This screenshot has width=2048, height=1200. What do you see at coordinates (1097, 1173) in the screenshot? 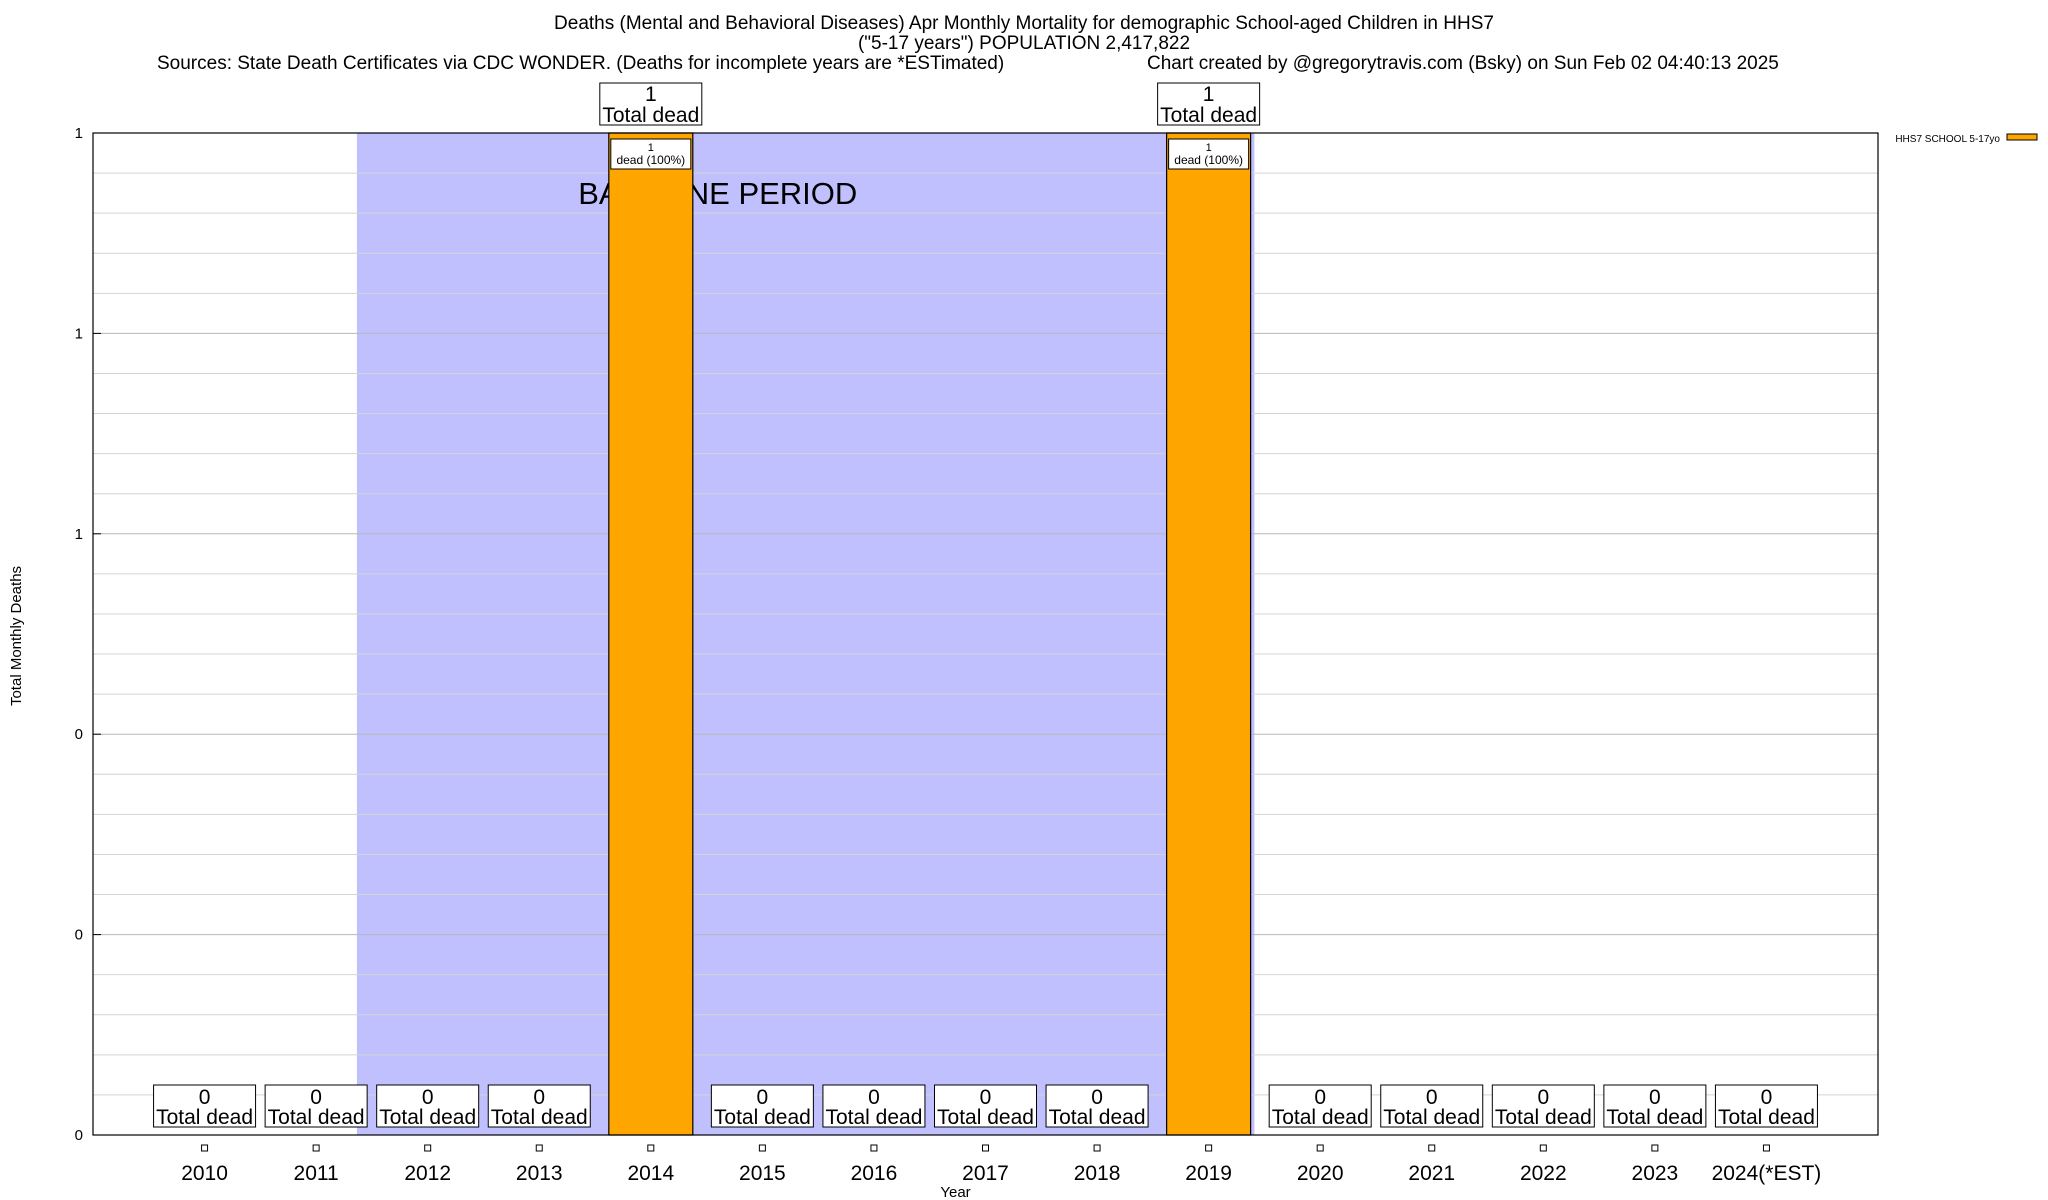
I see `x-tick-label: 2018` at bounding box center [1097, 1173].